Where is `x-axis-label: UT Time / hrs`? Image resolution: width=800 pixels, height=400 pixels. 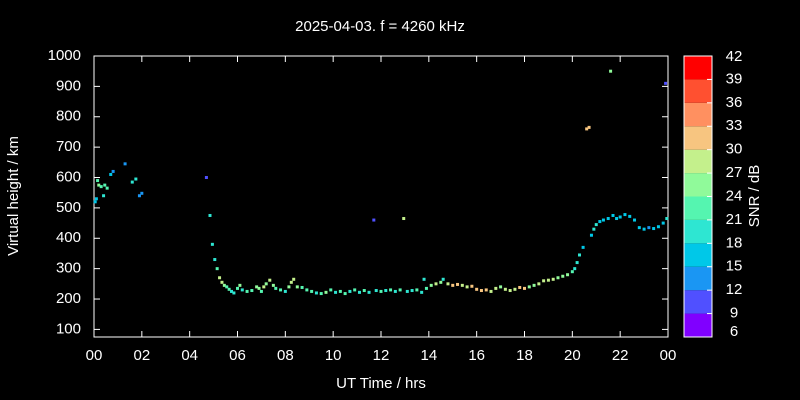 x-axis-label: UT Time / hrs is located at coordinates (381, 383).